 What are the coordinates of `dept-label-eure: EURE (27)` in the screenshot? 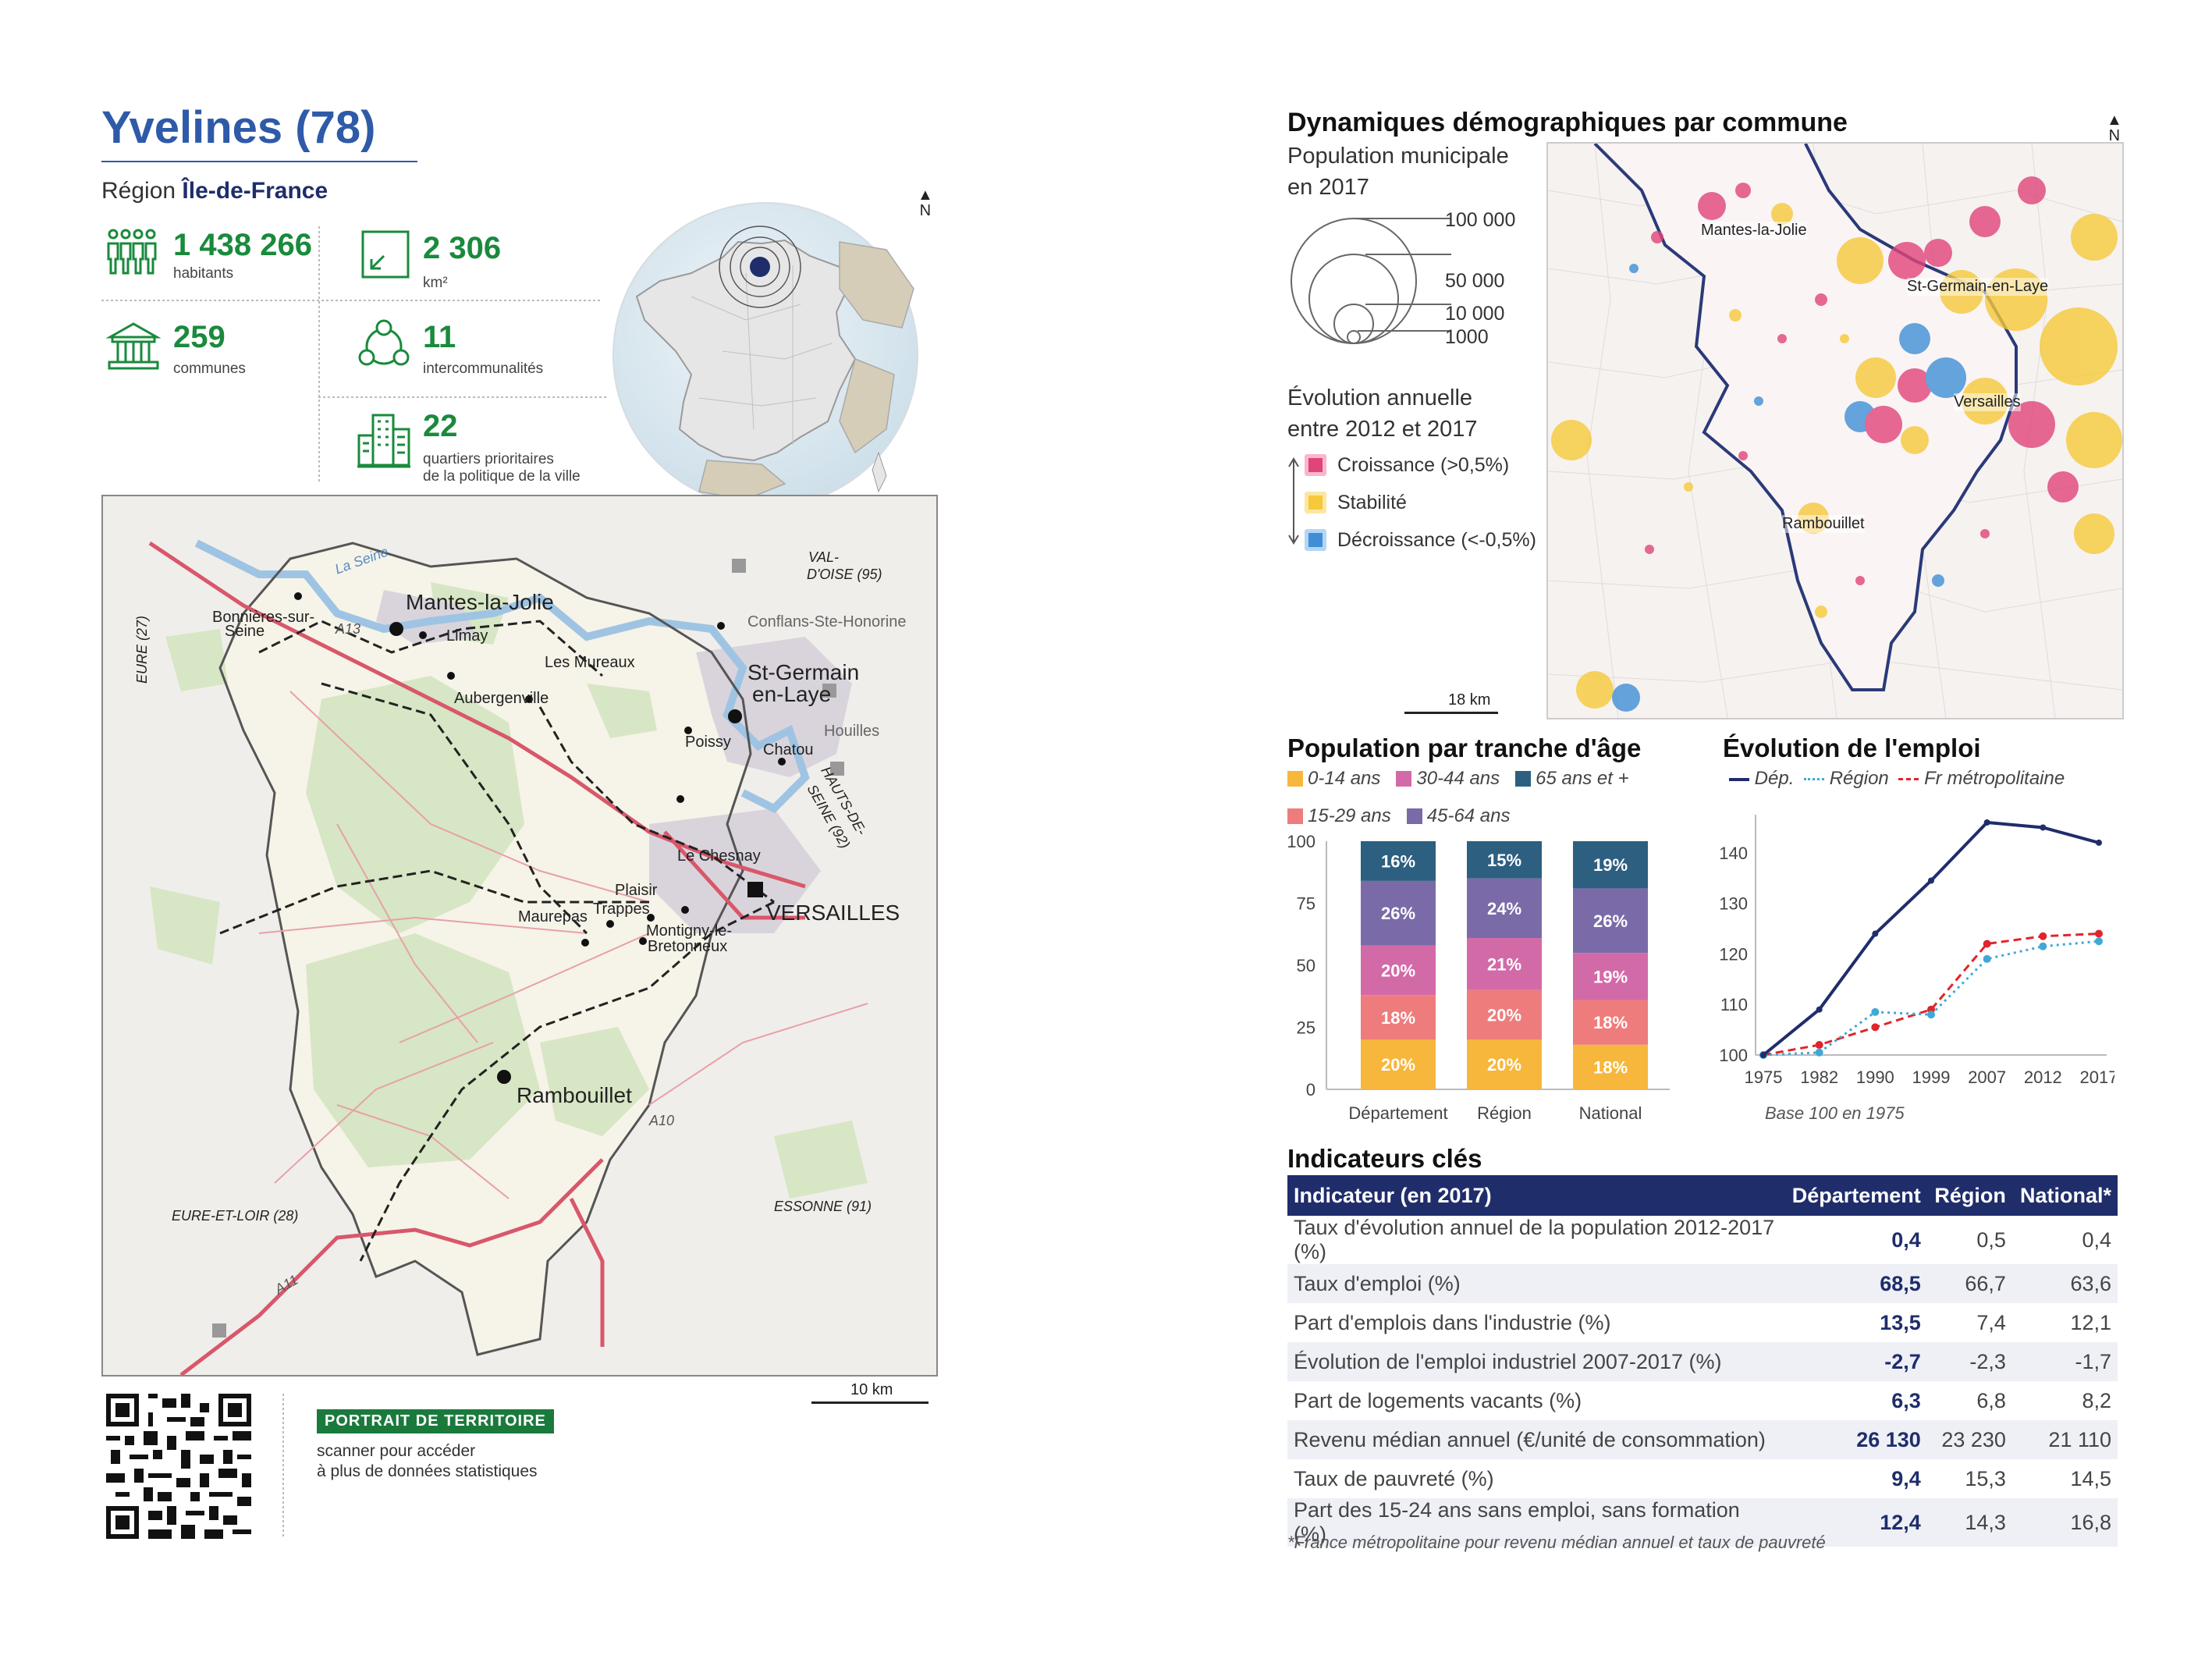 It's located at (142, 649).